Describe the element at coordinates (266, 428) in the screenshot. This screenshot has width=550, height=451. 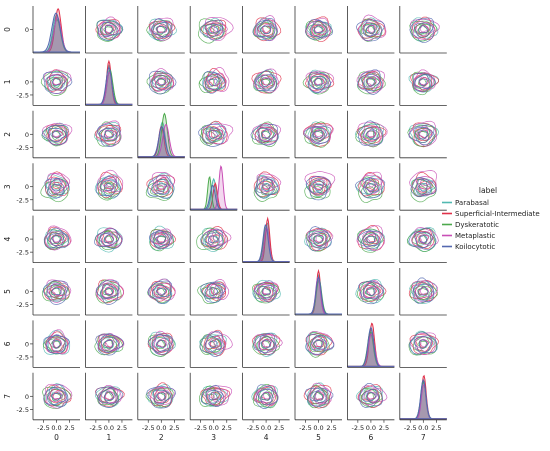
I see `x-tick-label: 0.0` at that location.